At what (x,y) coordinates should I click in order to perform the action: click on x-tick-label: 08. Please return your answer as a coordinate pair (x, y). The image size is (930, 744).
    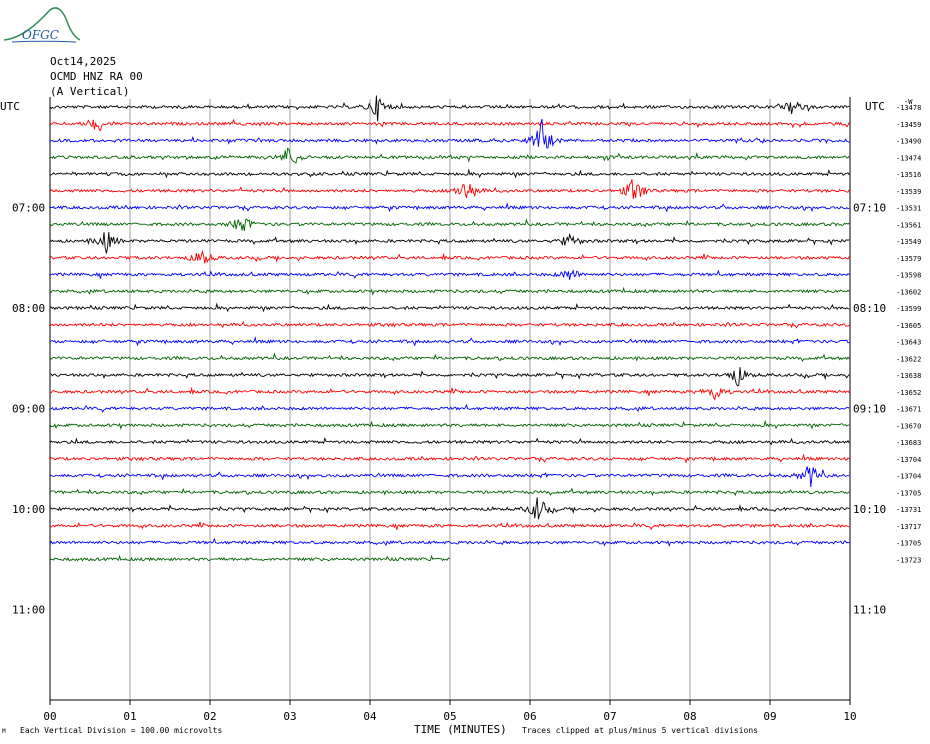
    Looking at the image, I should click on (689, 716).